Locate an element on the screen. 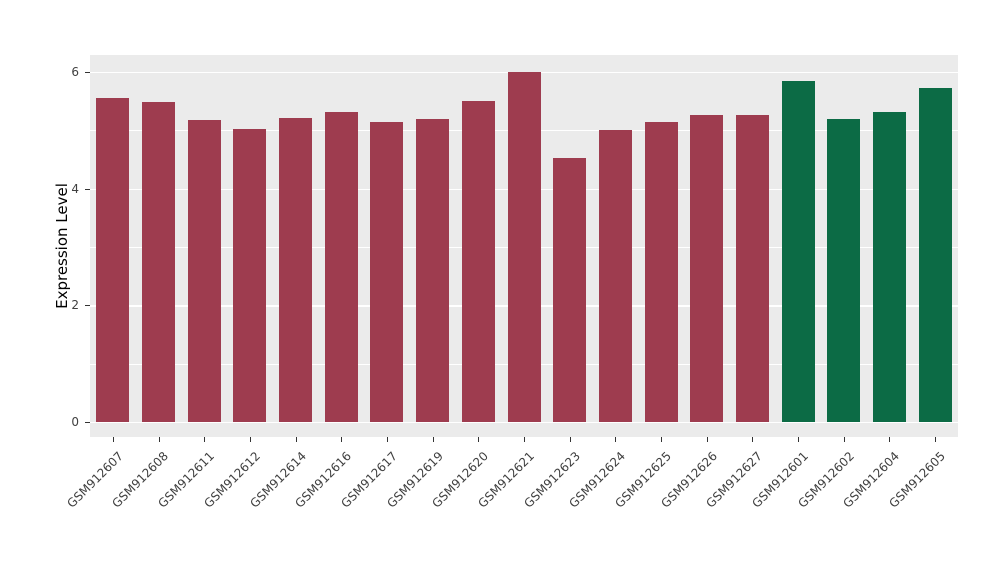 This screenshot has width=1000, height=580. y-tick-label: 2 is located at coordinates (75, 305).